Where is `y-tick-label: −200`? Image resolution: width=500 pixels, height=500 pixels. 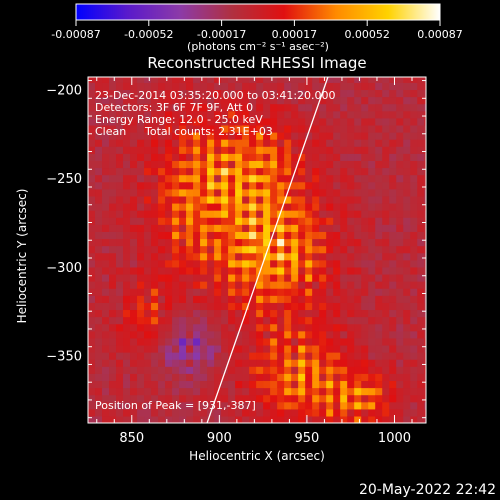
y-tick-label: −200 is located at coordinates (64, 90).